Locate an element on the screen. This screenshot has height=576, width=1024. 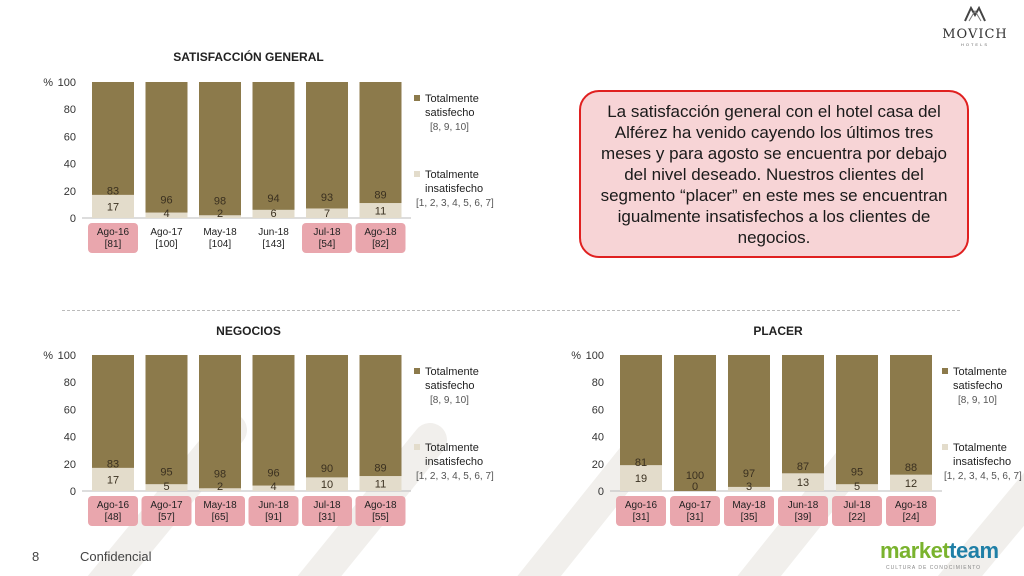
data-label-insatisfecho: 19 is located at coordinates (641, 479).